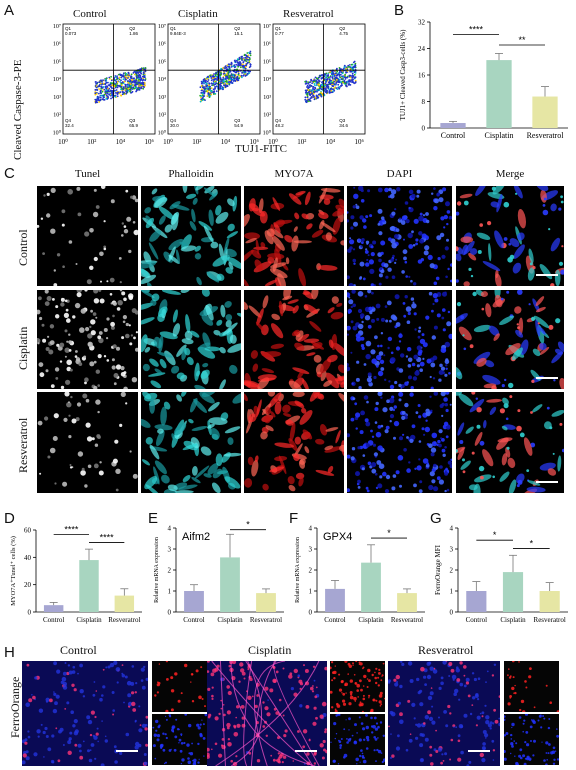 The image size is (576, 770). I want to click on significance-label: *, so click(532, 544).